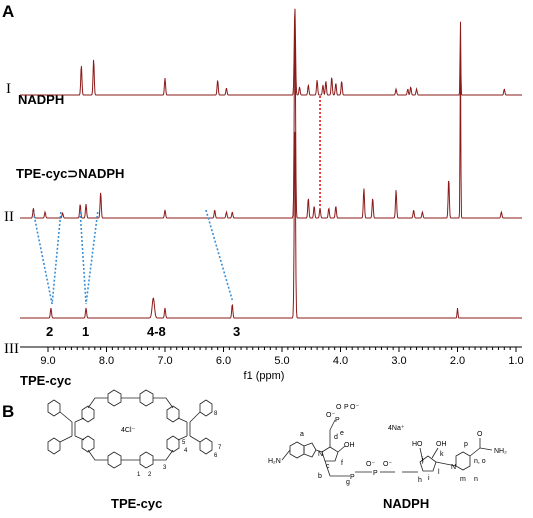 This screenshot has width=533, height=518. I want to click on axis-tick-label: 2.0, so click(457, 361).